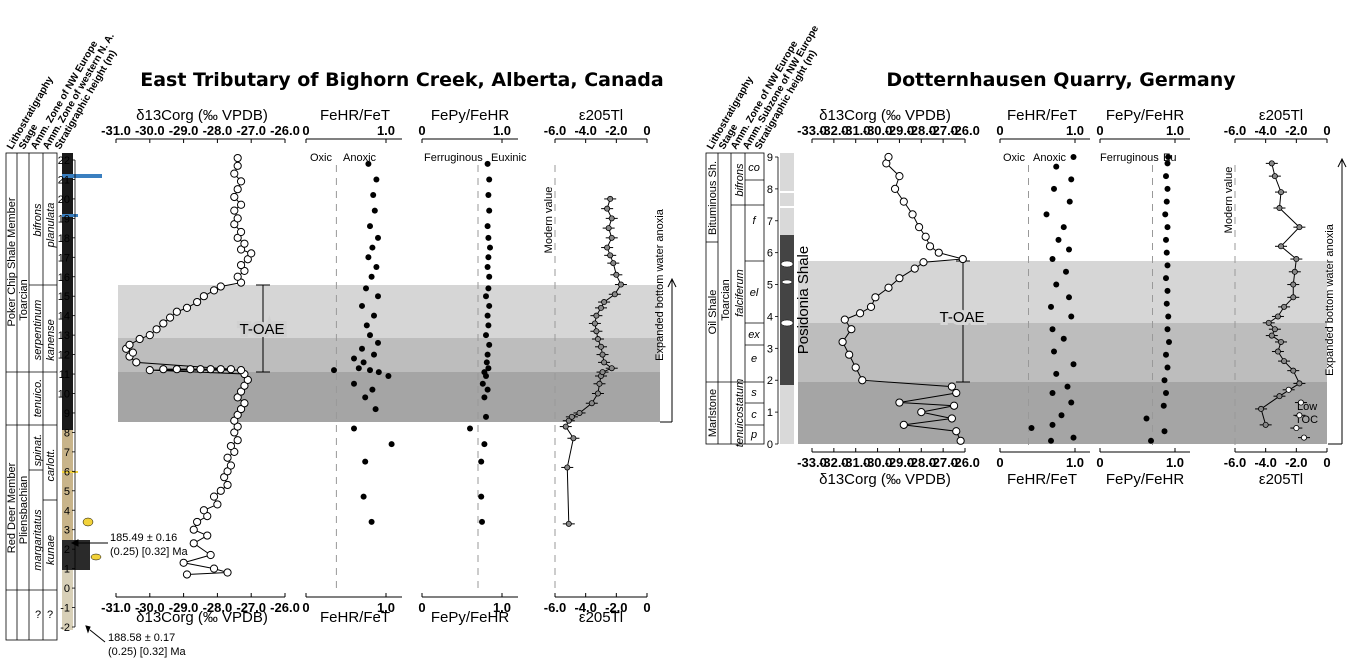 The height and width of the screenshot is (662, 1357). I want to click on right-tl-title-bottom: ε205Tl, so click(1281, 479).